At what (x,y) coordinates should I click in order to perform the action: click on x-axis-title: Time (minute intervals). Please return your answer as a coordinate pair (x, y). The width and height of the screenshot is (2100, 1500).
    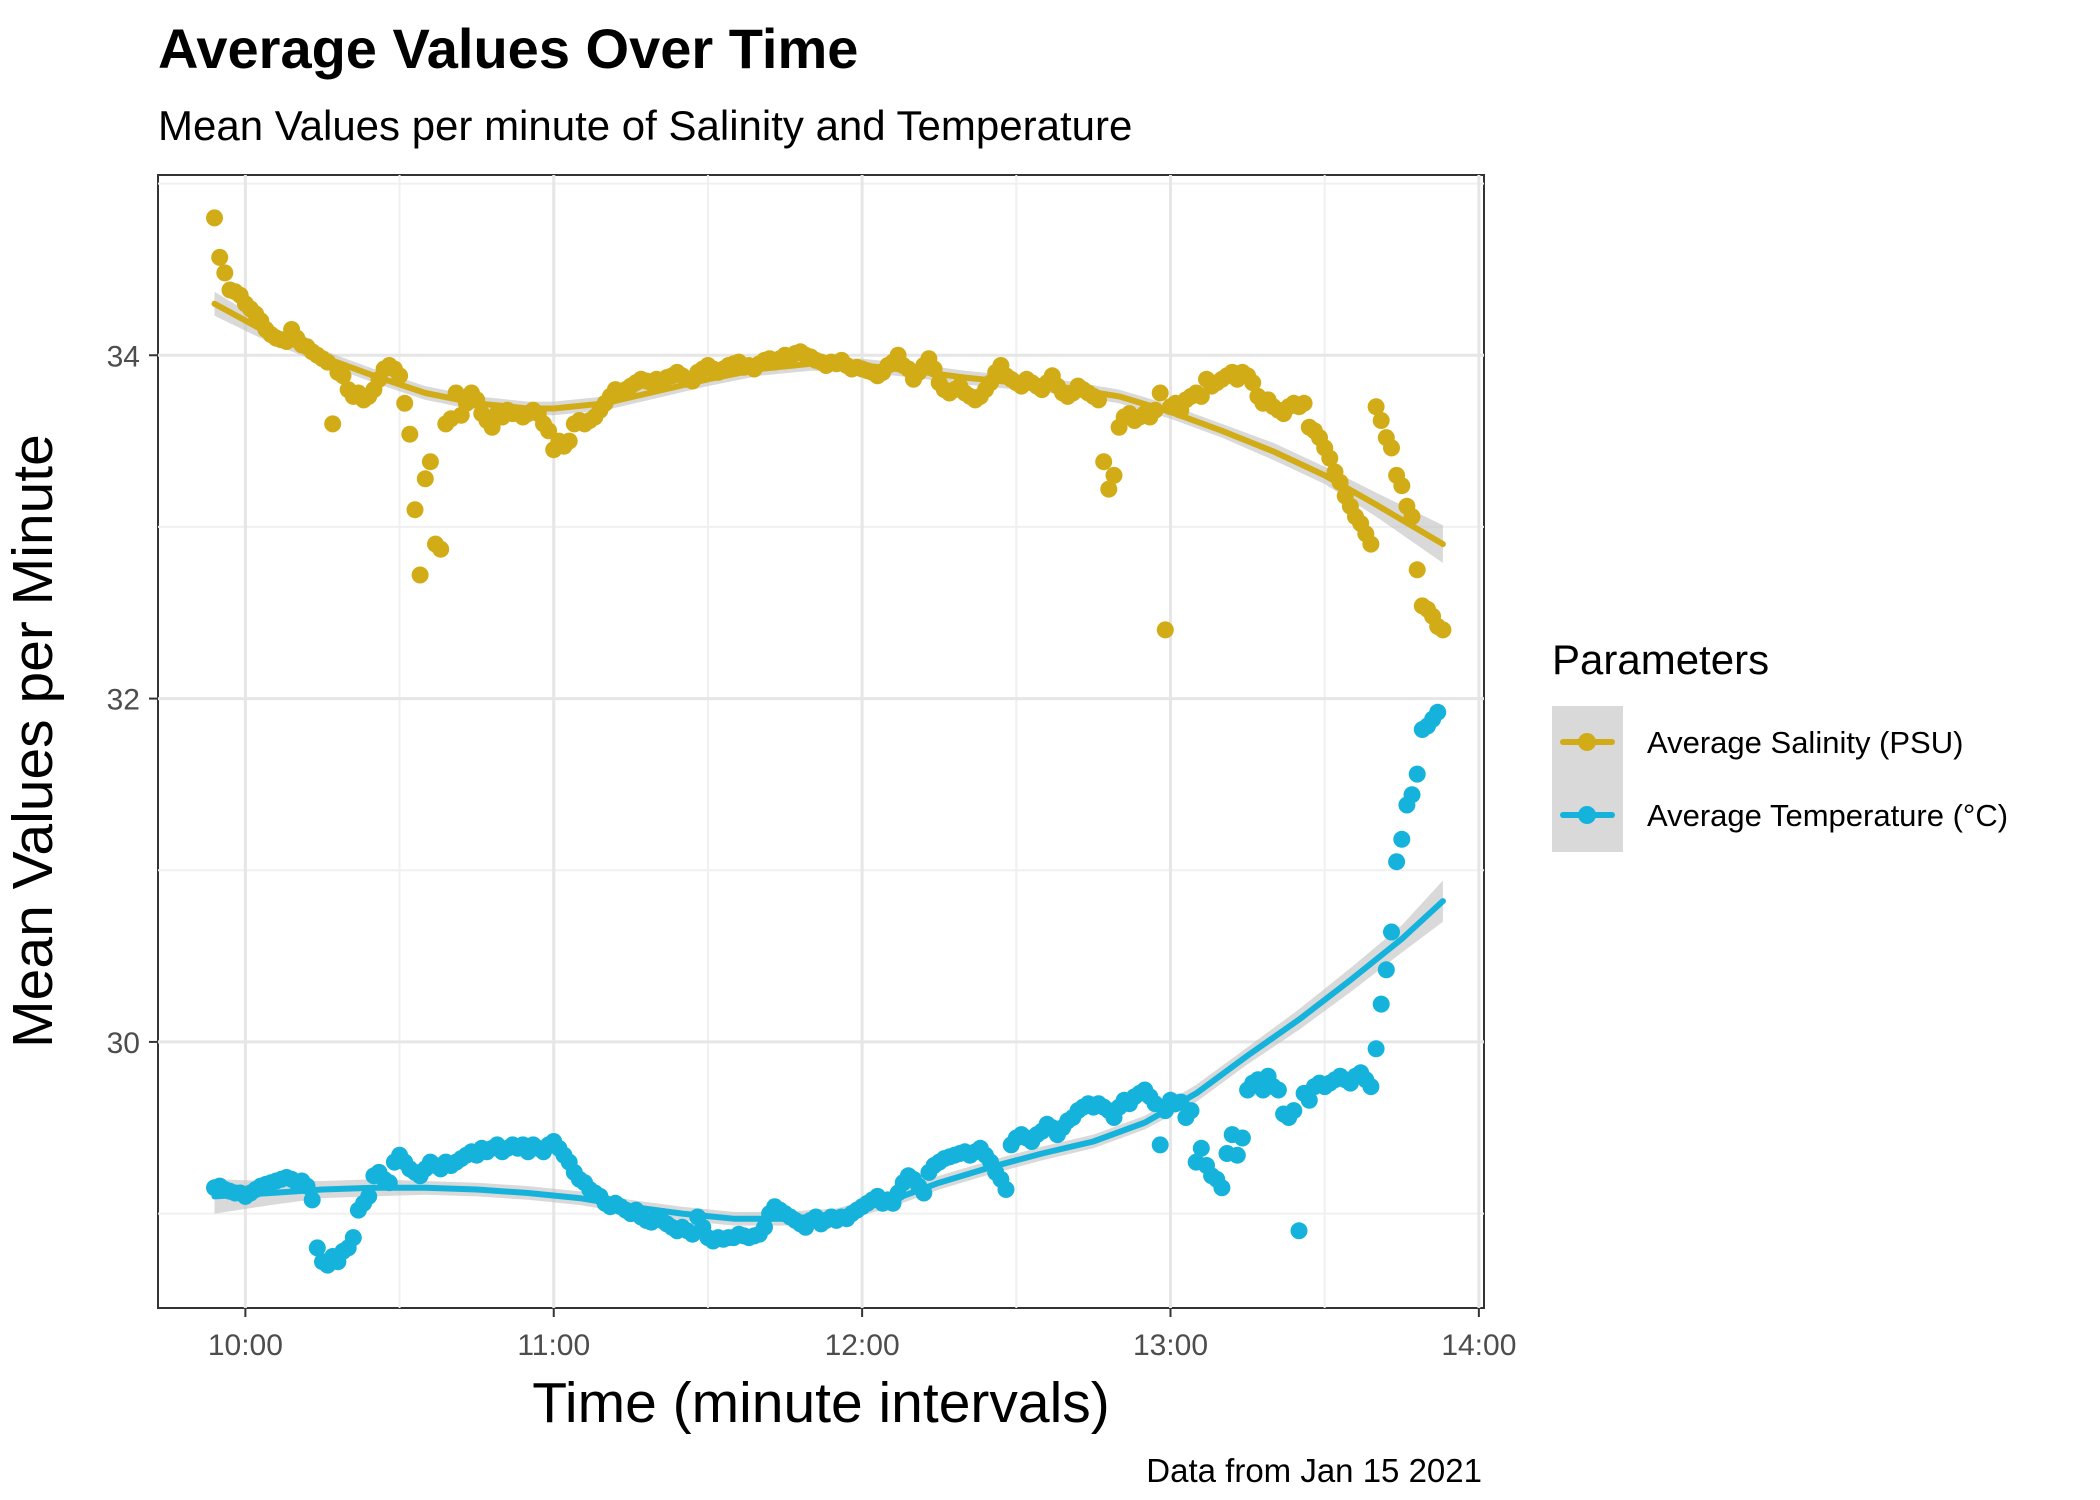
    Looking at the image, I should click on (821, 1403).